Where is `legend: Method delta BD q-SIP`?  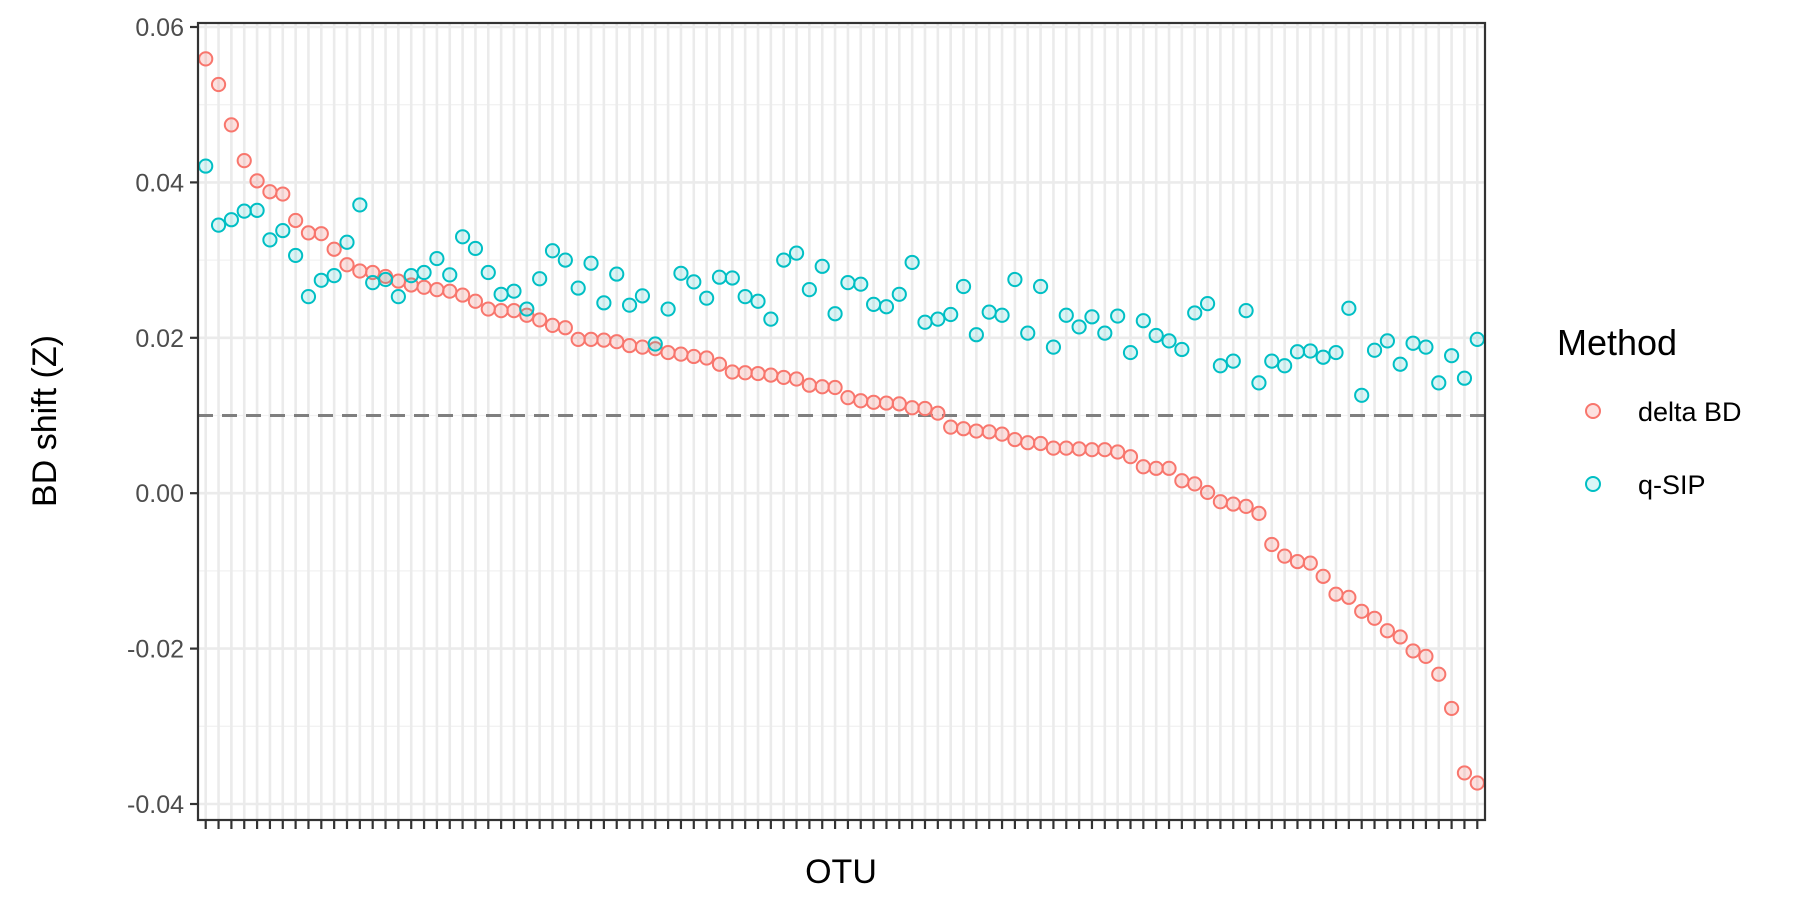 legend: Method delta BD q-SIP is located at coordinates (1649, 411).